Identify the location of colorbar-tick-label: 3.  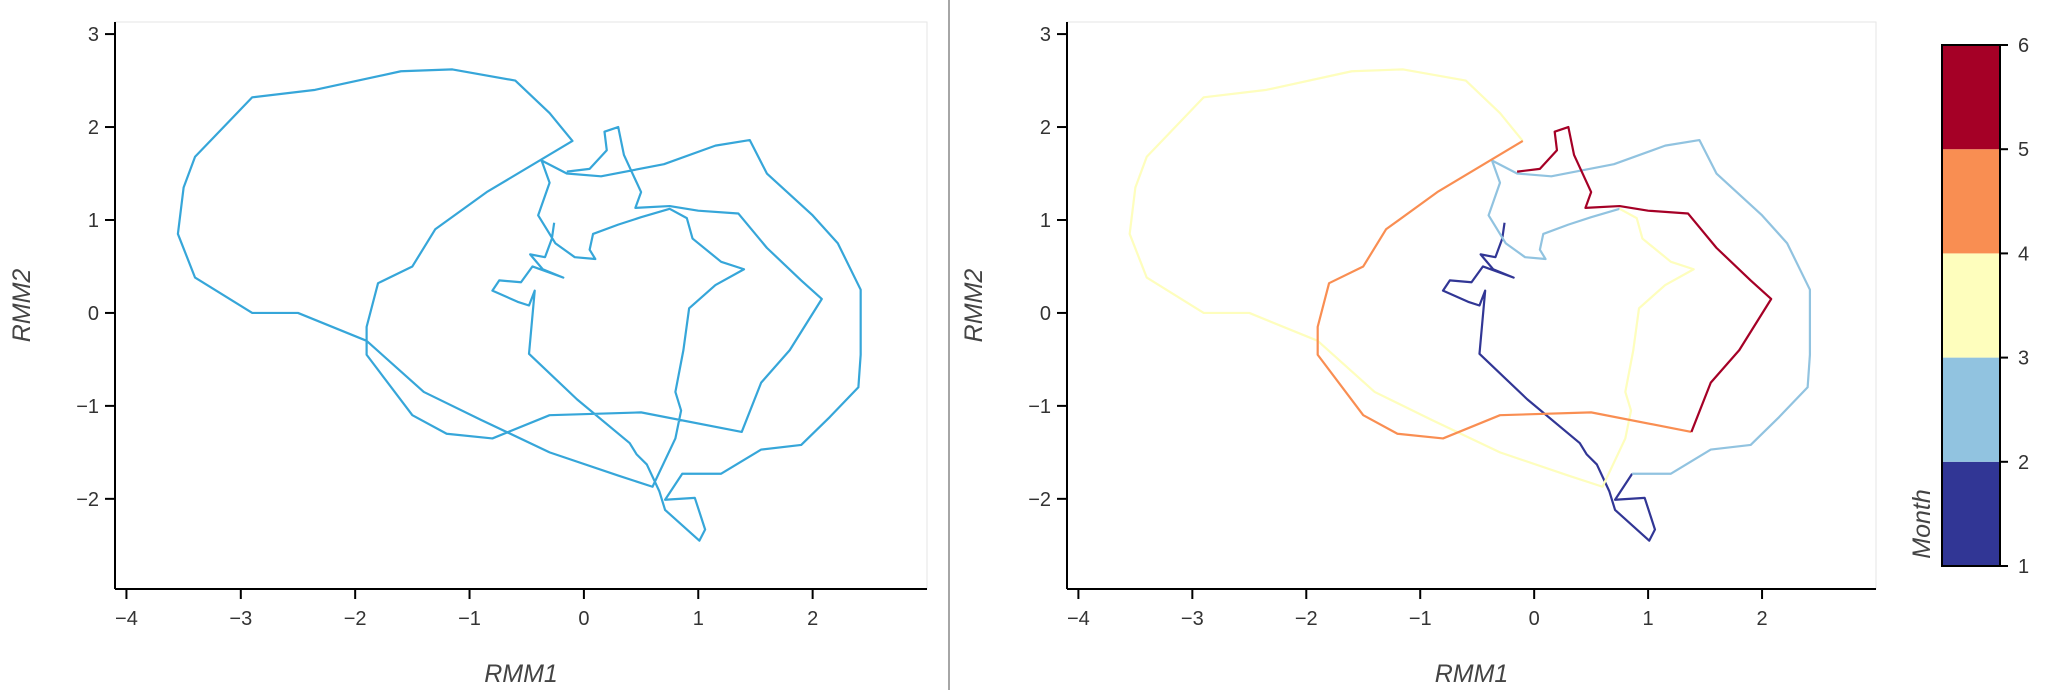
(2023, 359).